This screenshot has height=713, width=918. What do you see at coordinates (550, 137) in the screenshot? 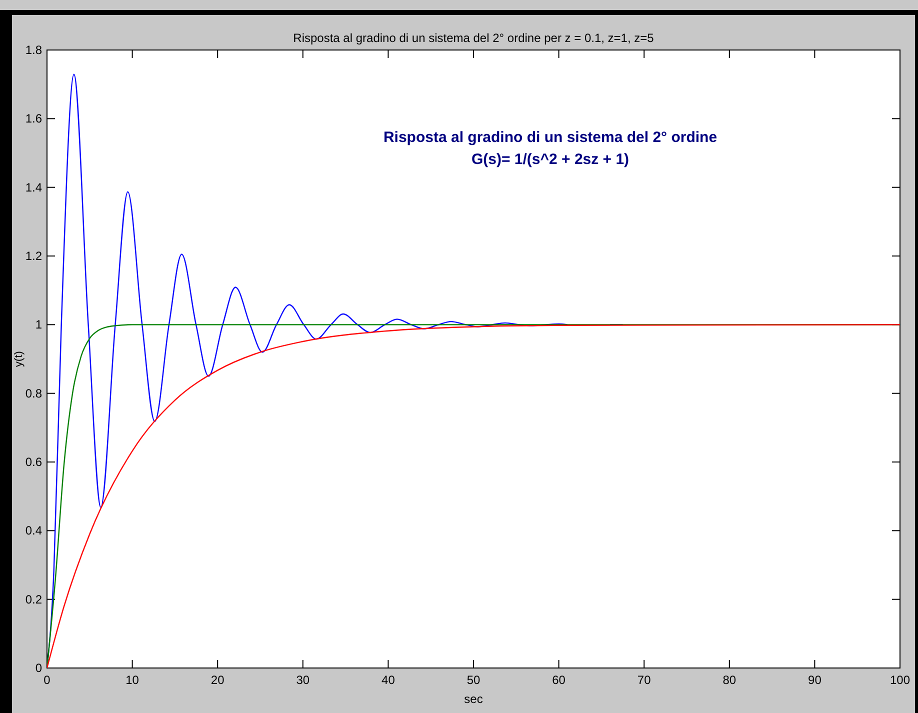
I see `annotation: Risposta al gradino di un sistema del 2° ordine` at bounding box center [550, 137].